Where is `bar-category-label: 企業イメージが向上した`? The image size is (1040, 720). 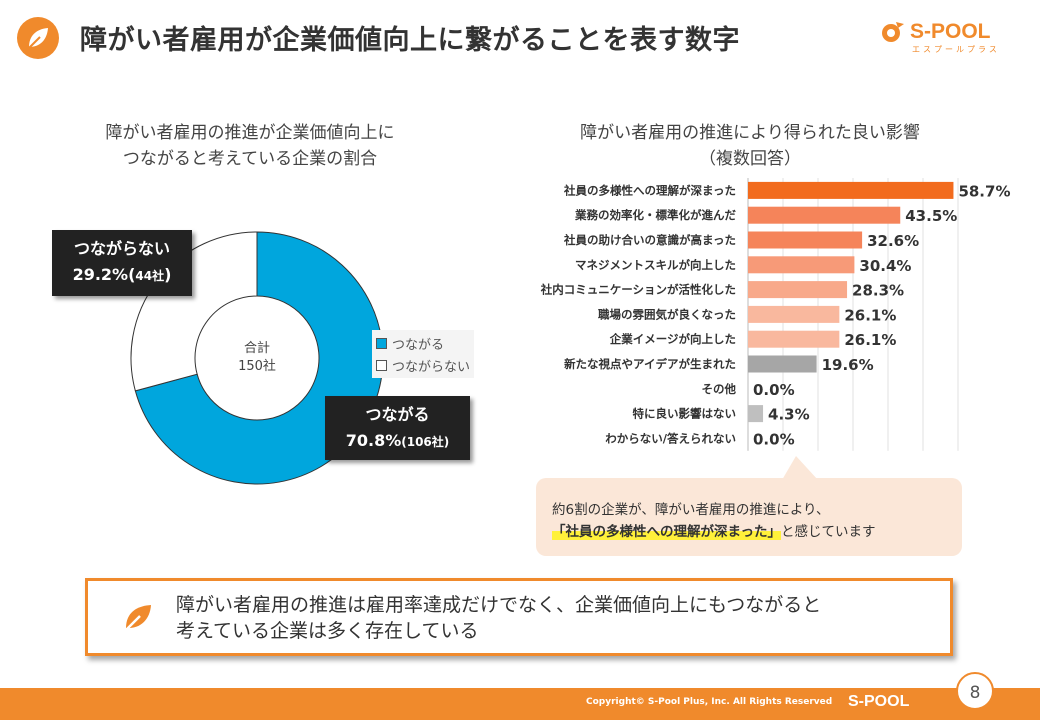 bar-category-label: 企業イメージが向上した is located at coordinates (672, 339).